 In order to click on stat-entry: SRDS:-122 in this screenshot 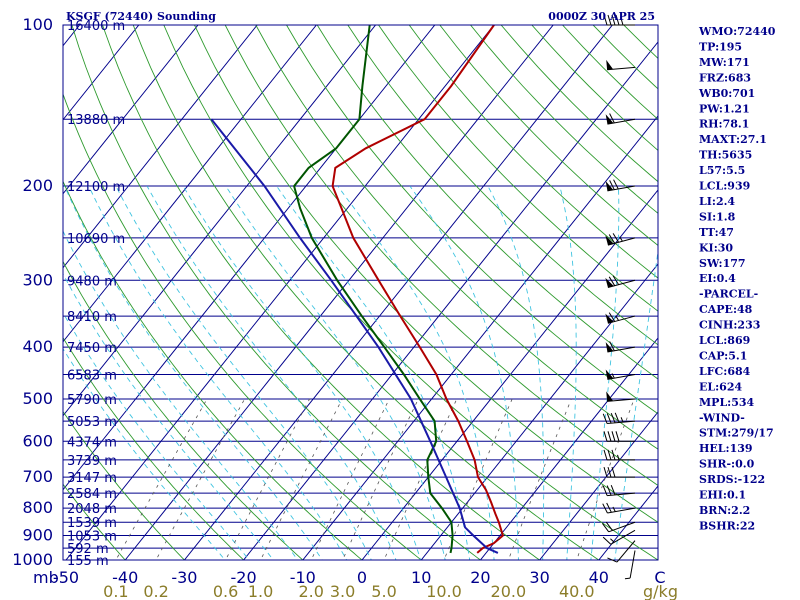, I will do `click(732, 479)`.